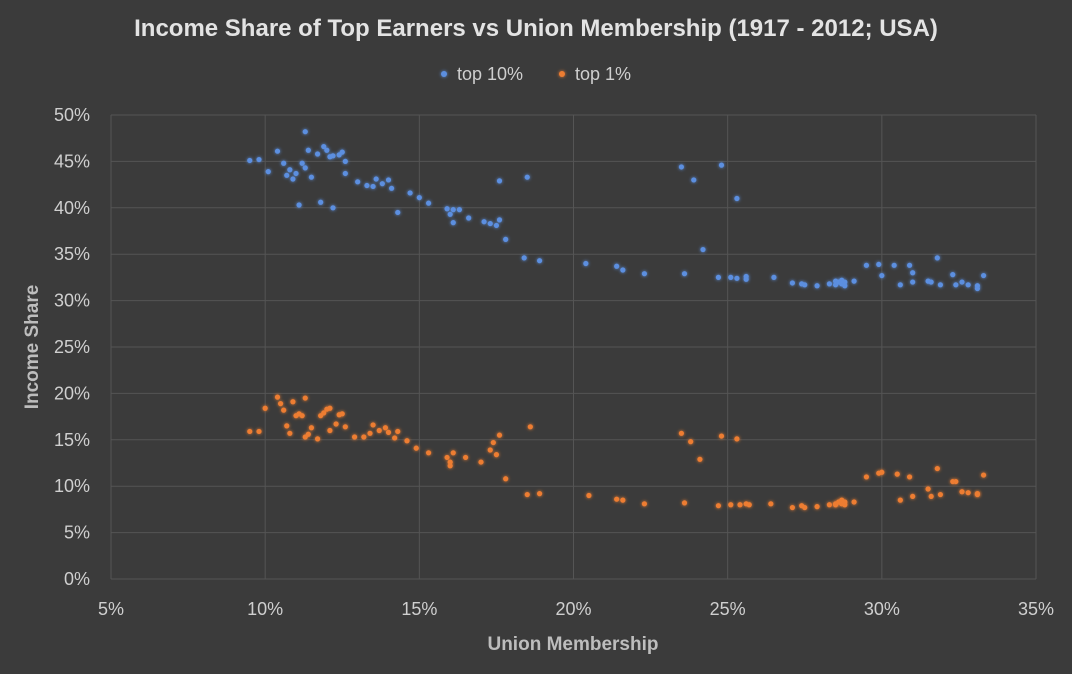  I want to click on legend-item-top10: top 10%, so click(482, 74).